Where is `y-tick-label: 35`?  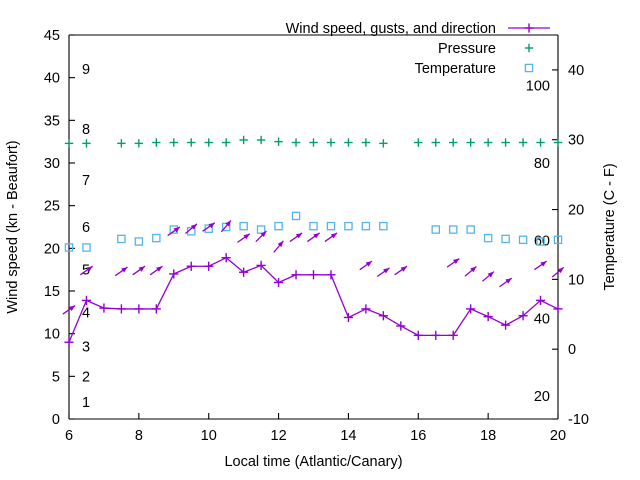 y-tick-label: 35 is located at coordinates (52, 121).